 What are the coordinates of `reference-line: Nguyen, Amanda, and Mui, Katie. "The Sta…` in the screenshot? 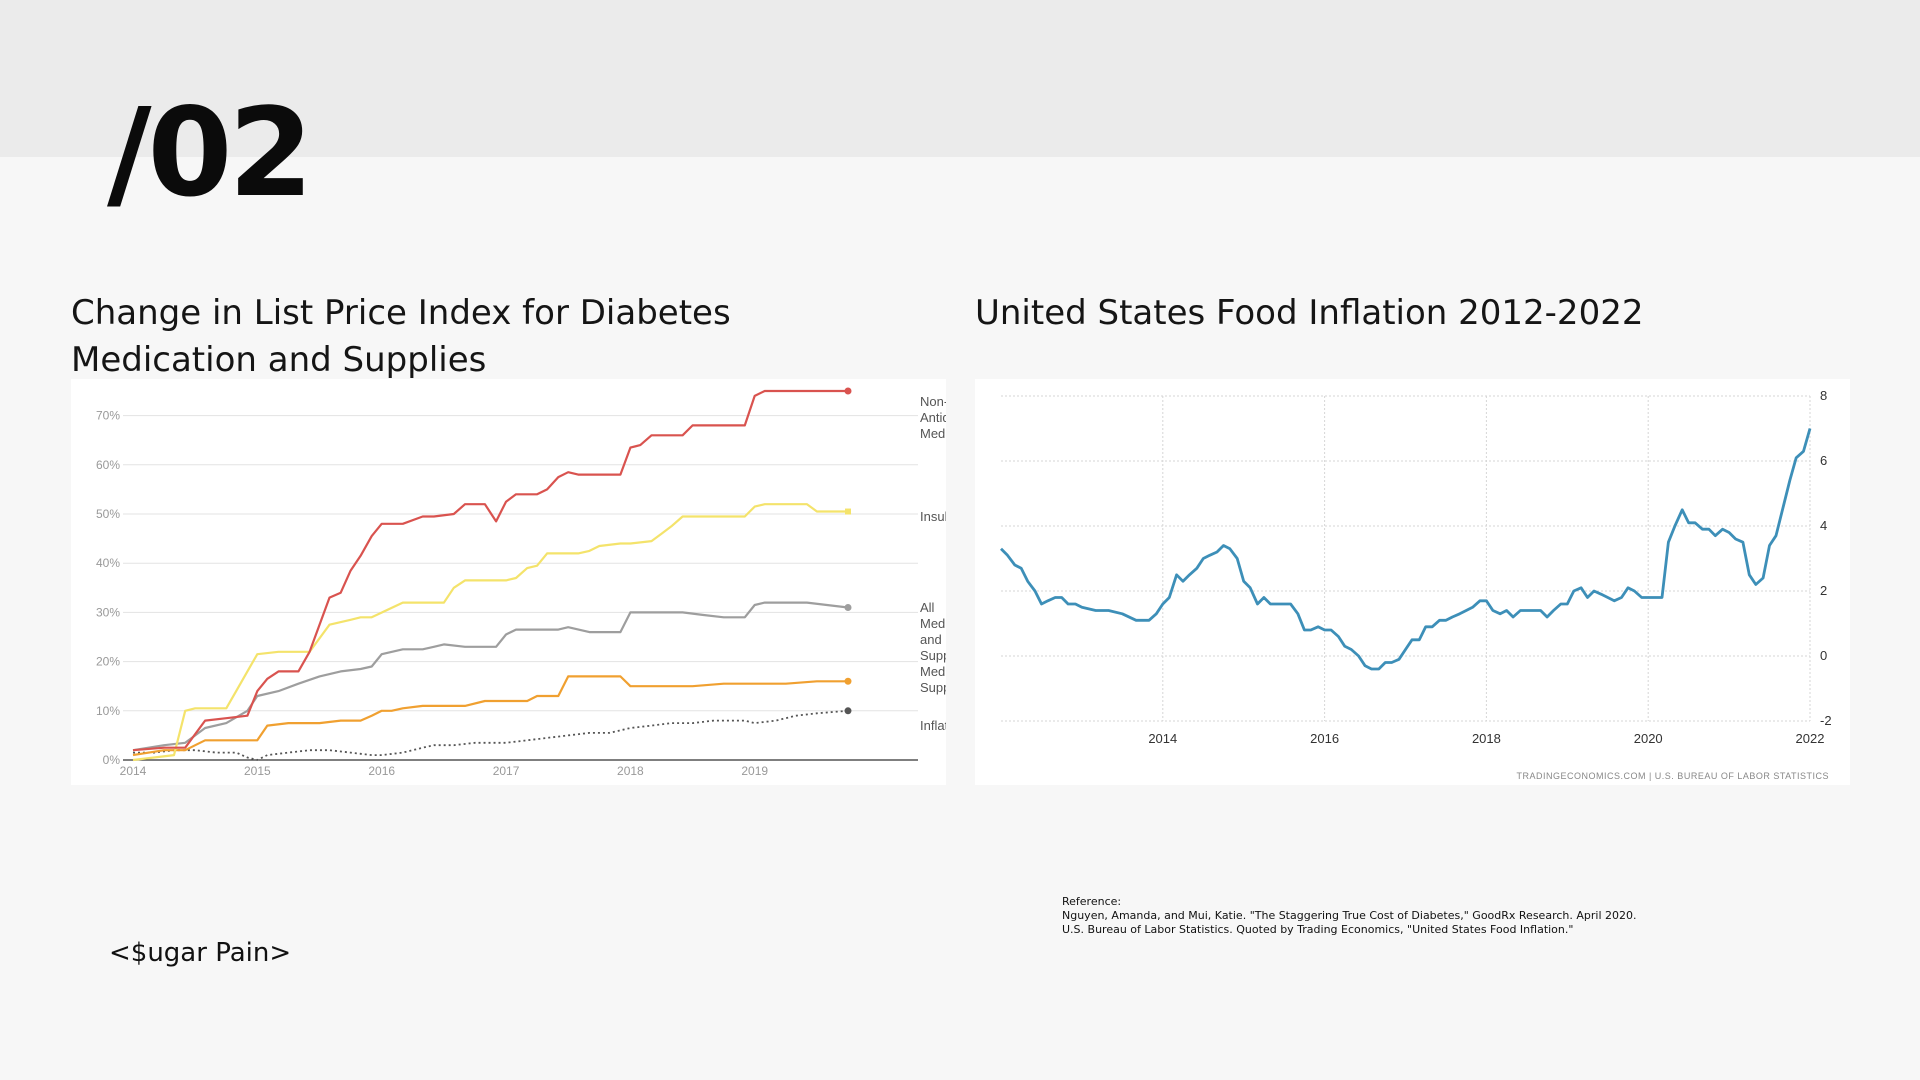 It's located at (1349, 915).